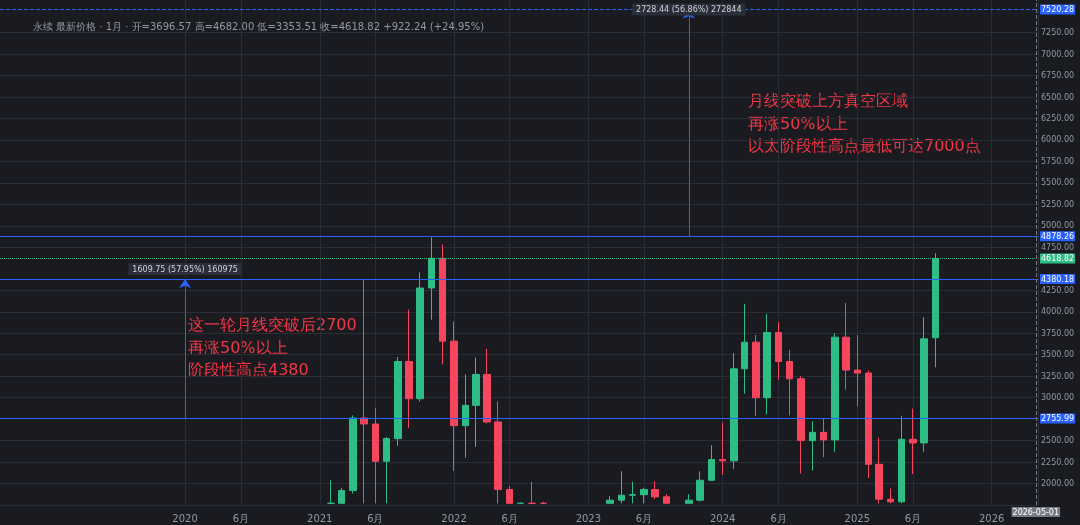  I want to click on y-tick-label: 4250.00, so click(1058, 290).